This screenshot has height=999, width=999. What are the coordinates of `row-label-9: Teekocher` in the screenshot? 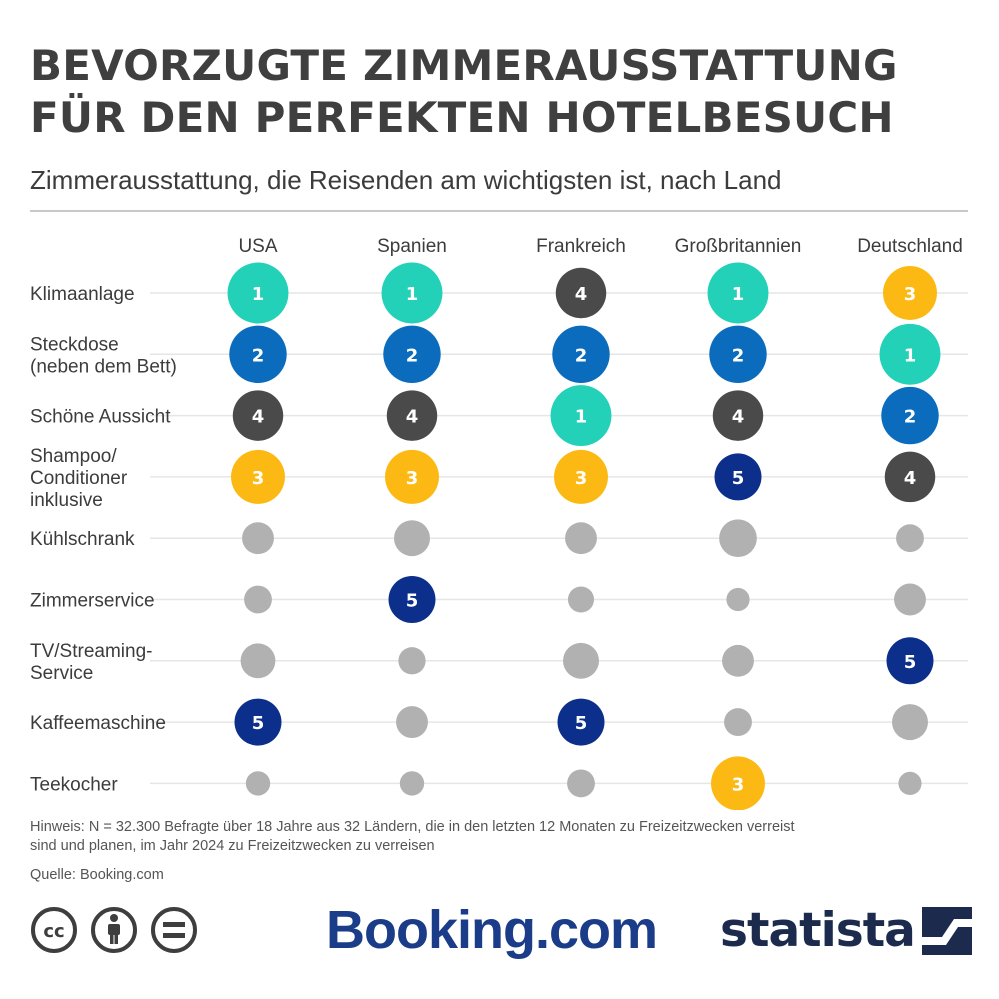 It's located at (74, 784).